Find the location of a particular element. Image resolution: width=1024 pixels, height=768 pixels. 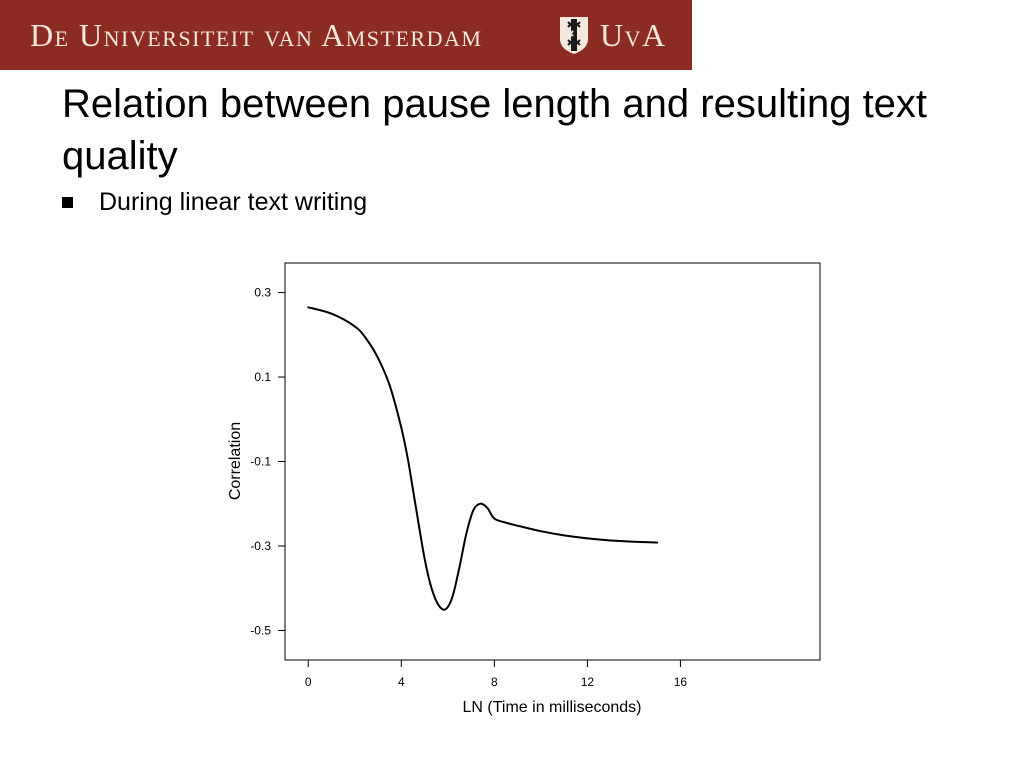

x-tick-label: 4 is located at coordinates (401, 682).